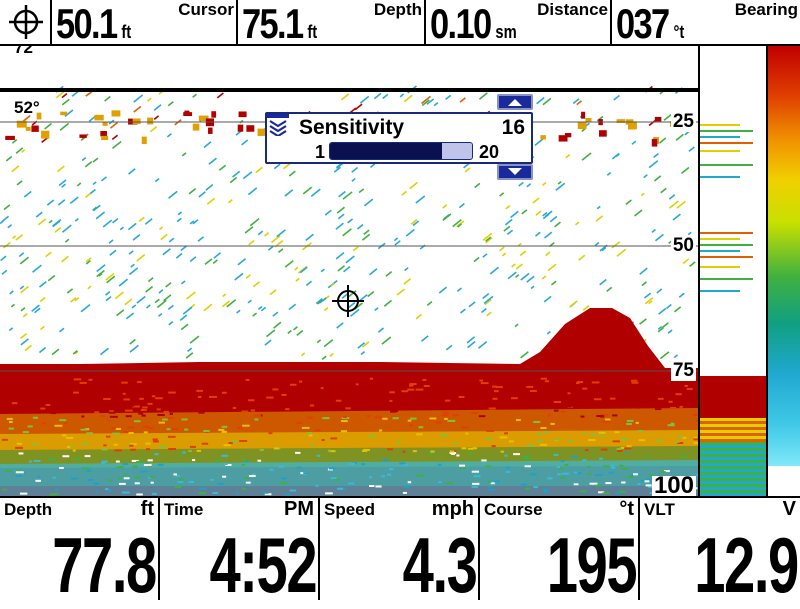 Image resolution: width=800 pixels, height=609 pixels. What do you see at coordinates (515, 172) in the screenshot?
I see `sensitivity-down-button` at bounding box center [515, 172].